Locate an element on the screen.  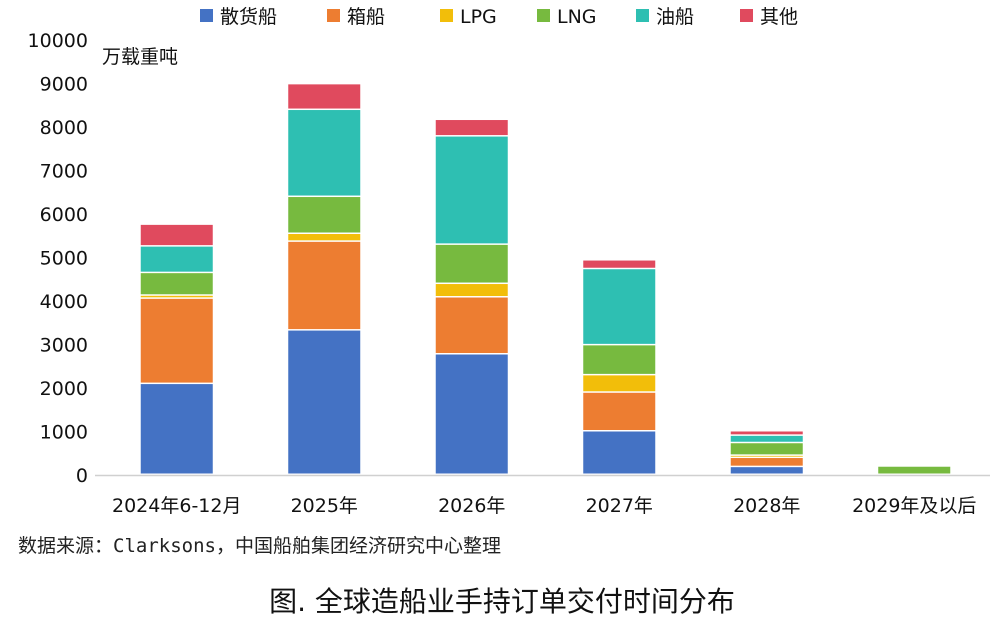
y-tick-label: 6000 is located at coordinates (64, 215).